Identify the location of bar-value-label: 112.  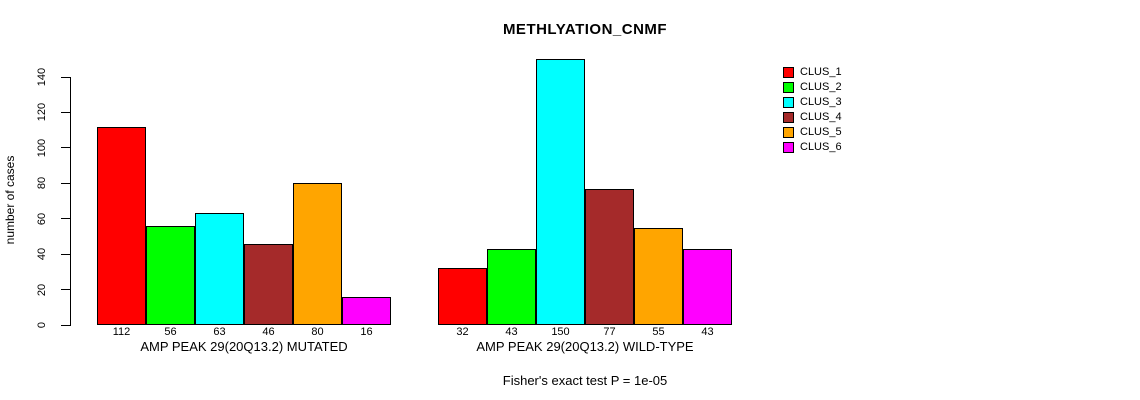
(121, 332).